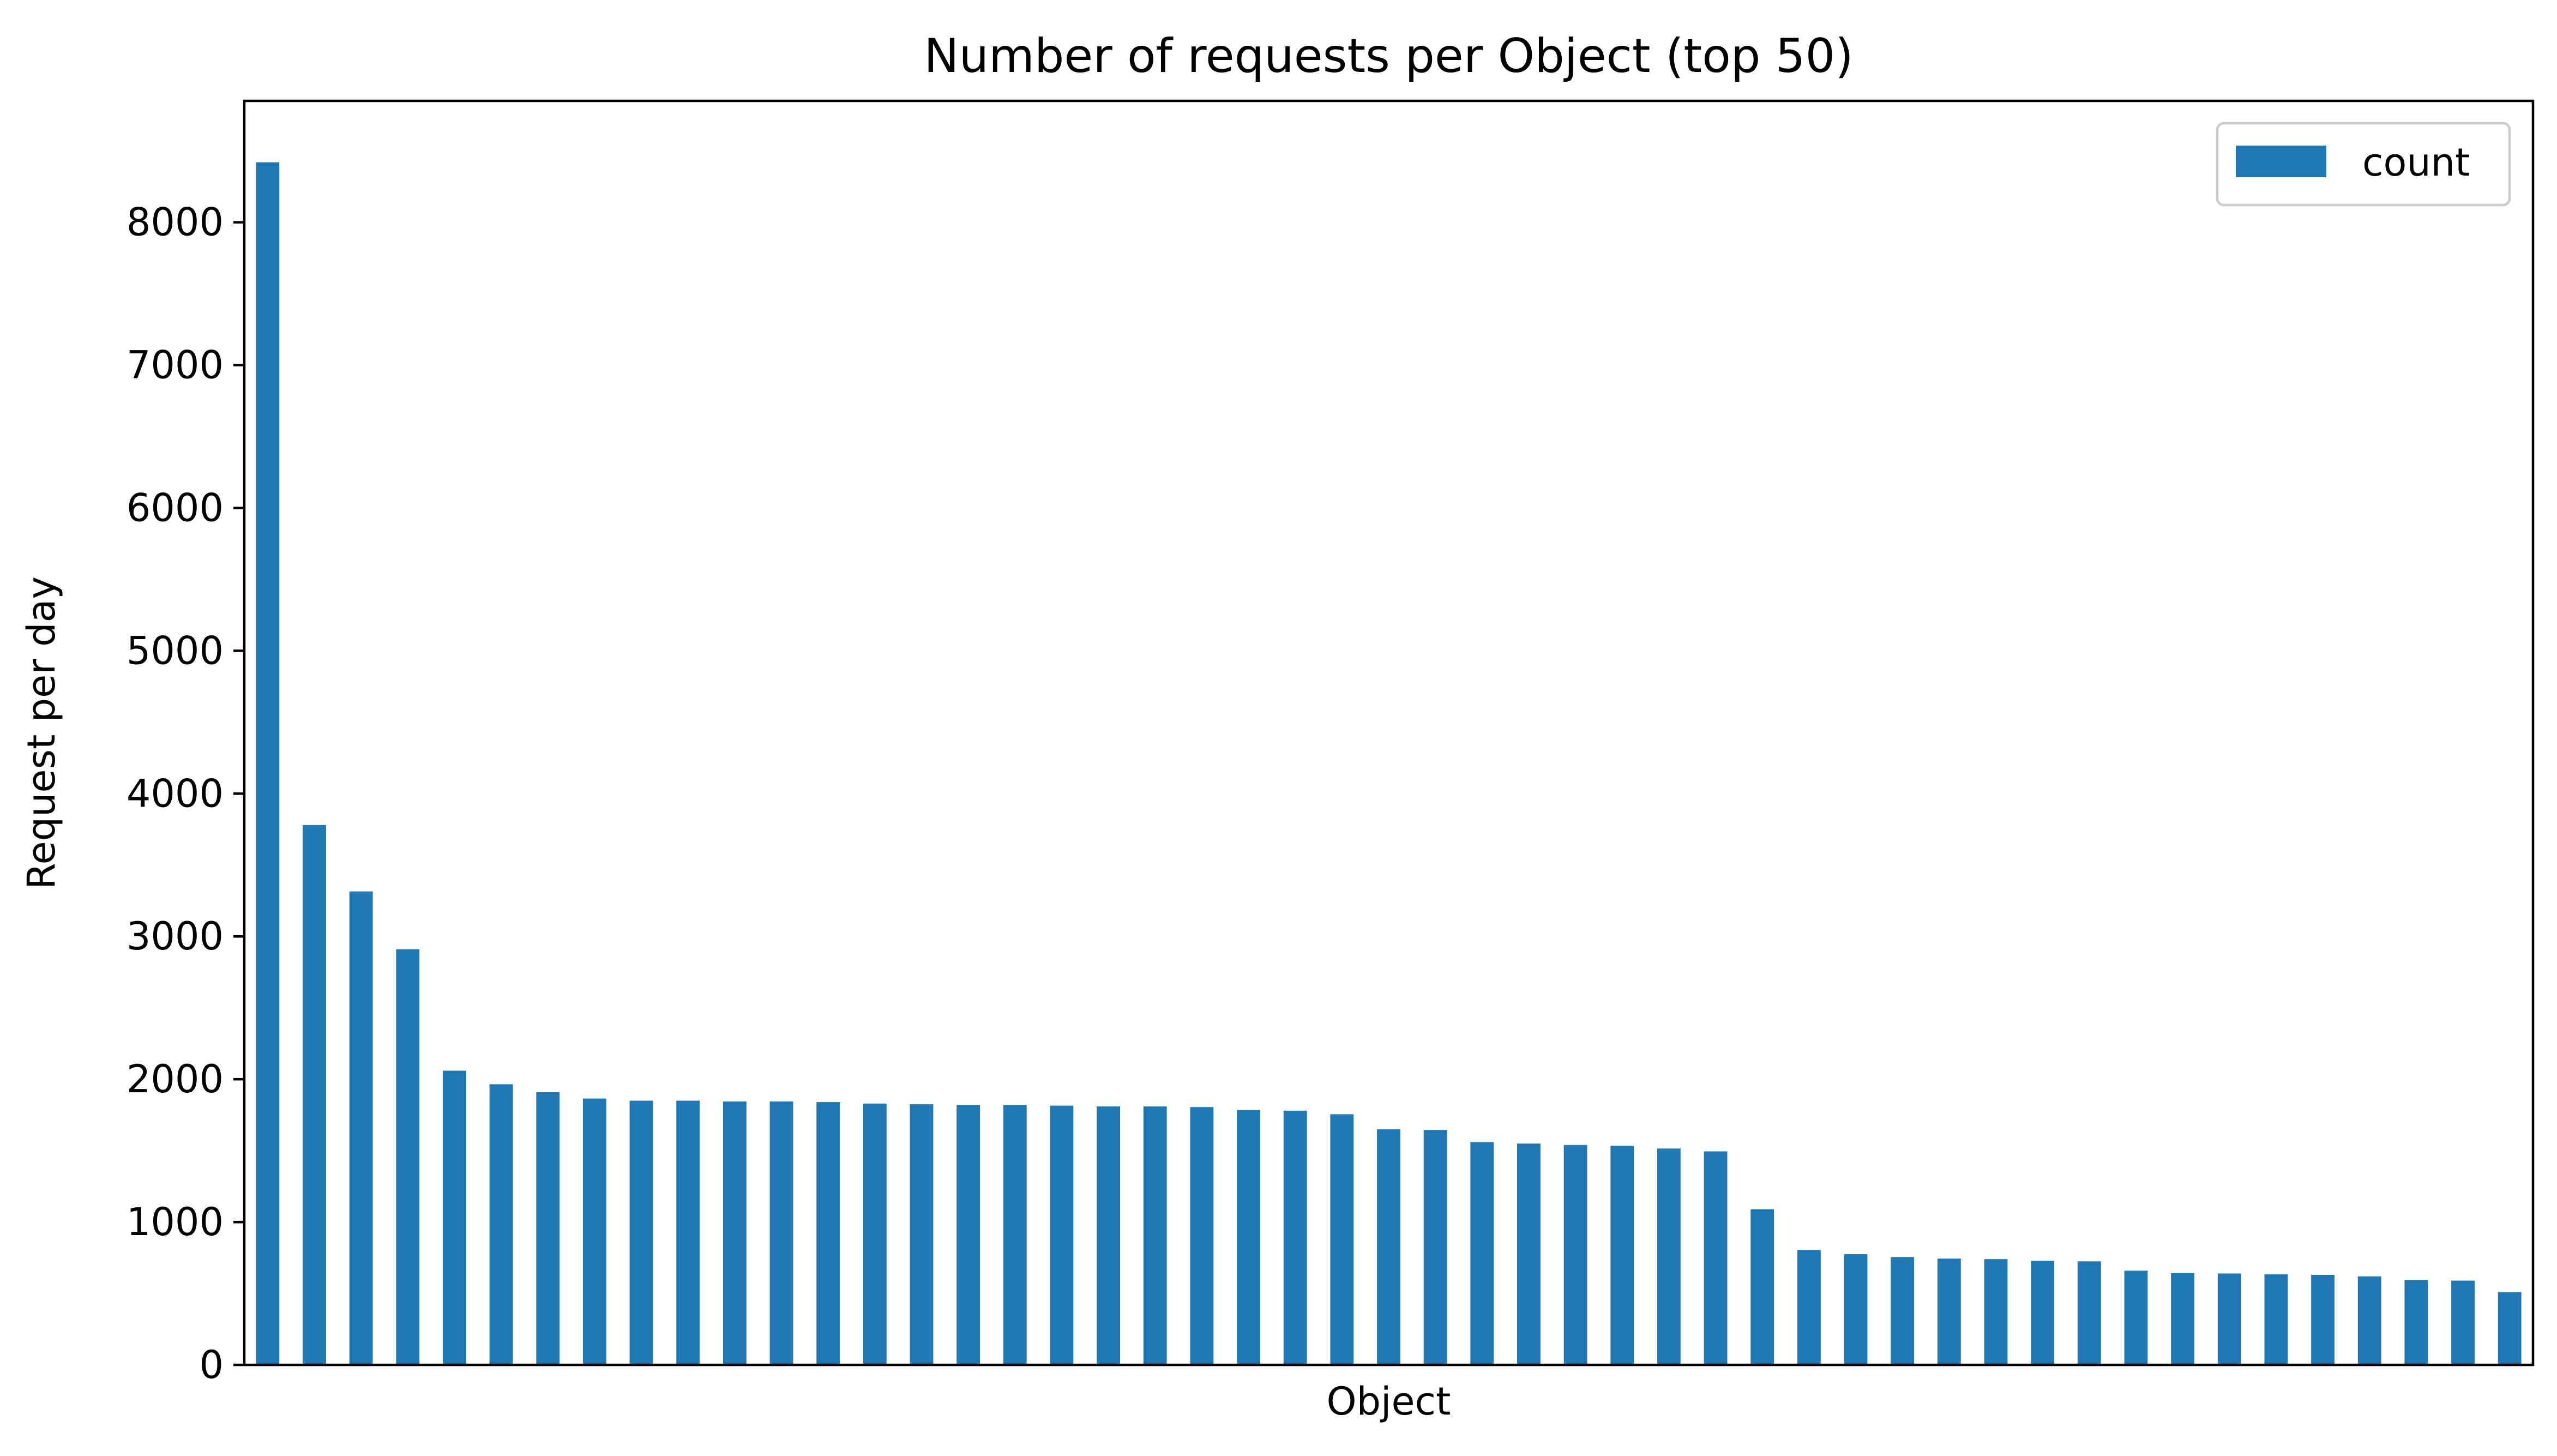 This screenshot has height=1456, width=2557. Describe the element at coordinates (2416, 162) in the screenshot. I see `legend-label-count: count` at that location.